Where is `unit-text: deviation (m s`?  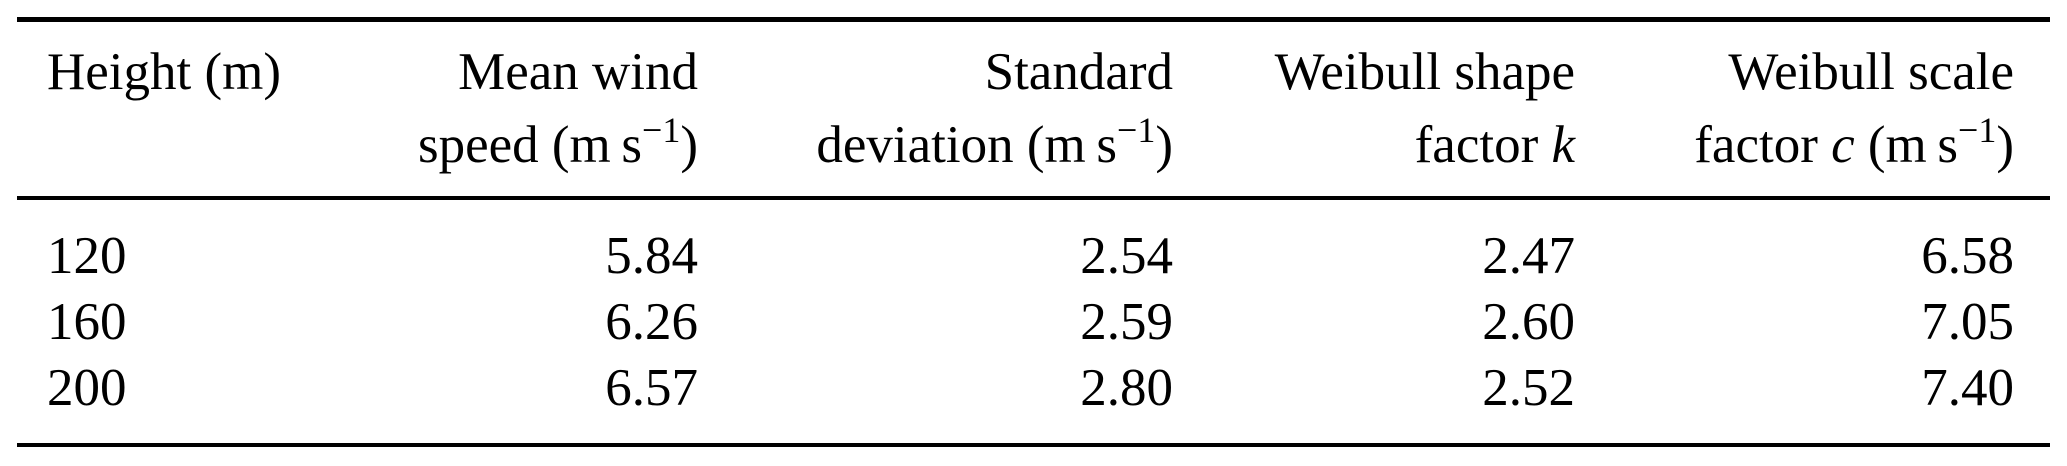 unit-text: deviation (m s is located at coordinates (966, 145).